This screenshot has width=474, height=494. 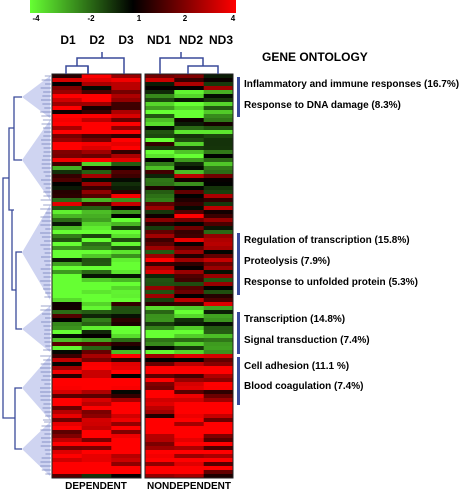 What do you see at coordinates (185, 18) in the screenshot?
I see `scale-tick-label: 2` at bounding box center [185, 18].